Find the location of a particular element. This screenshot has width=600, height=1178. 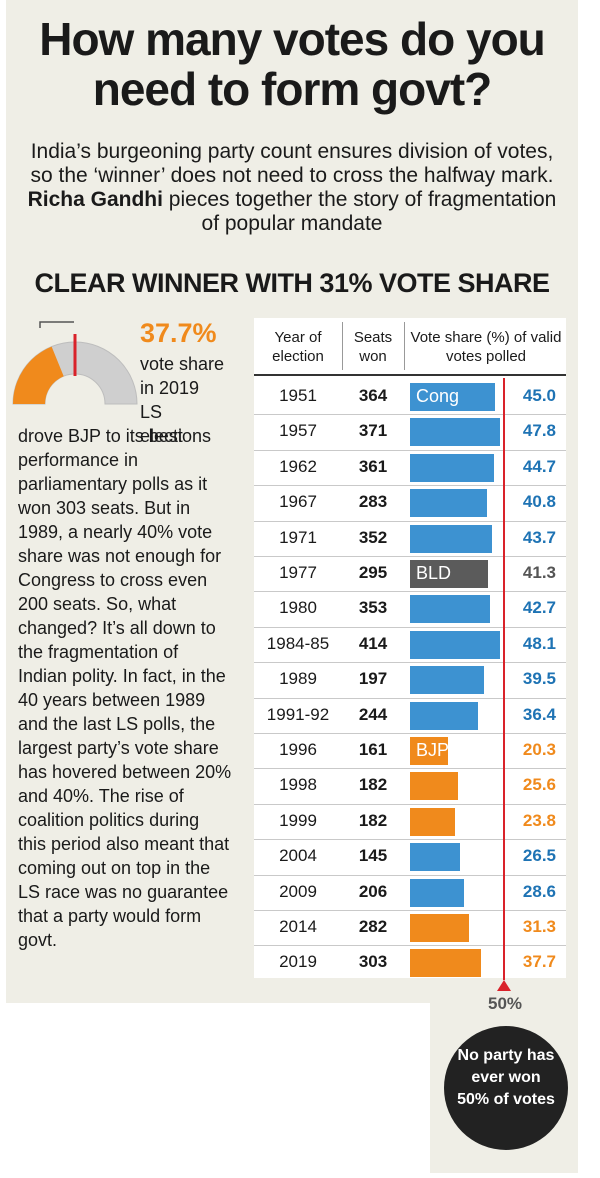

seats-cell: 414 is located at coordinates (373, 643).